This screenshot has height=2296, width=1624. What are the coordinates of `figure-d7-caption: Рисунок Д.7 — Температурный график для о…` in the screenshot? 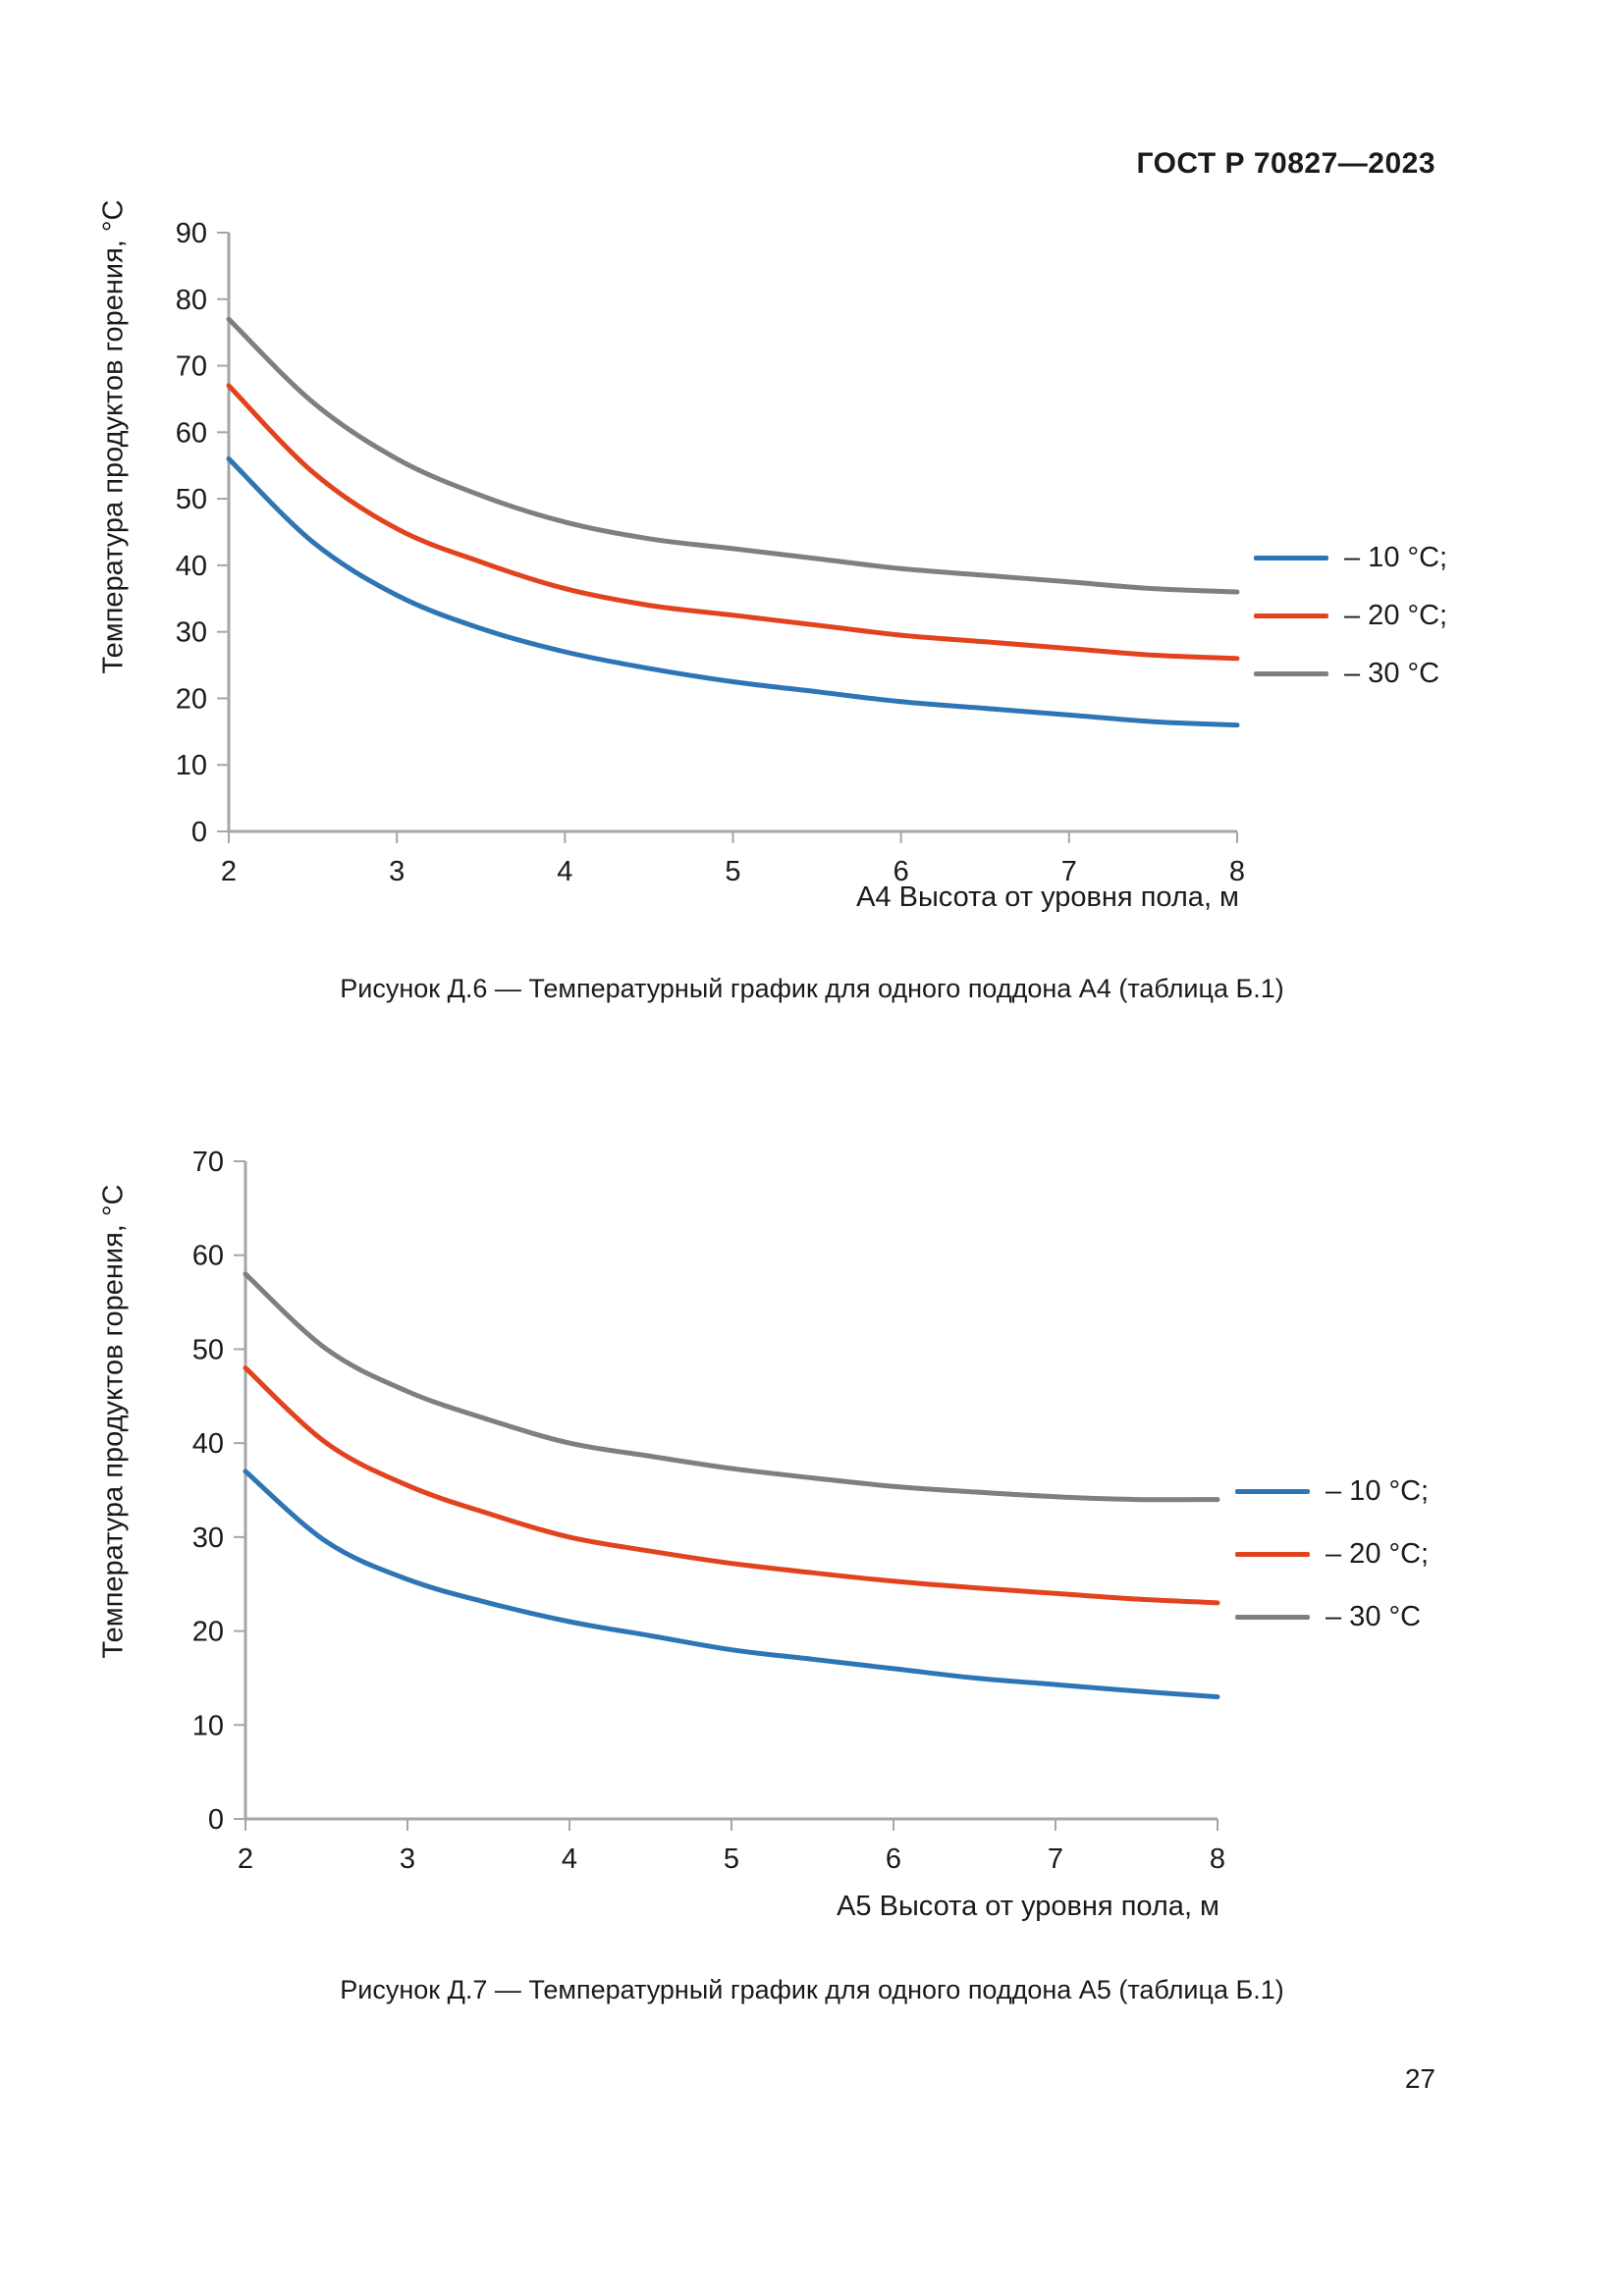 It's located at (812, 1989).